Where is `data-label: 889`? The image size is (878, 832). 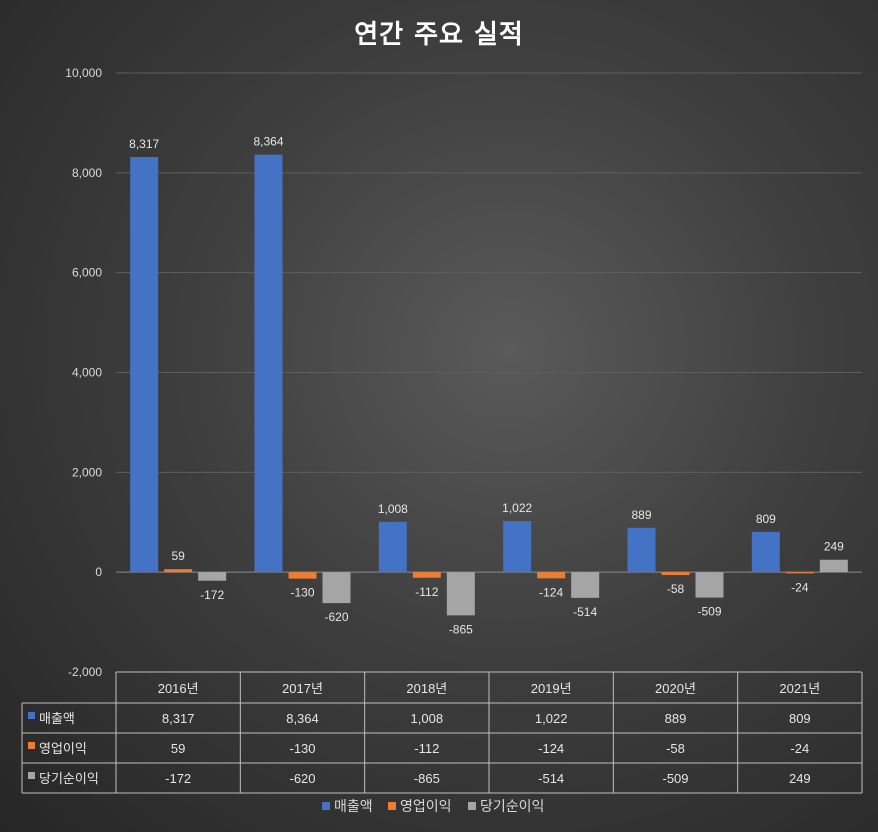 data-label: 889 is located at coordinates (641, 515).